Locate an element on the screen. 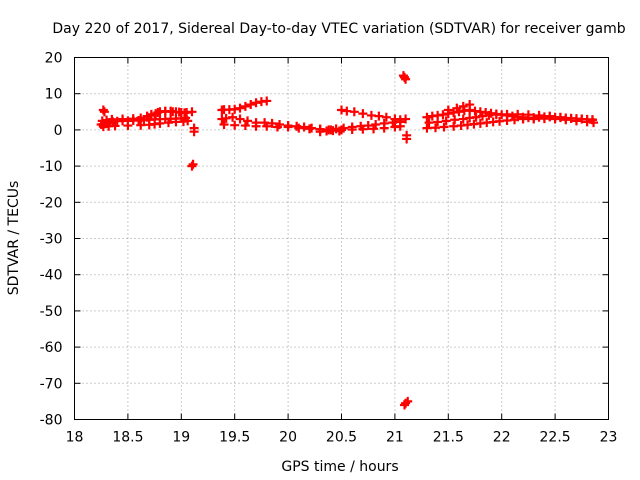 The image size is (640, 480). x-tick-label: 18.5 is located at coordinates (127, 438).